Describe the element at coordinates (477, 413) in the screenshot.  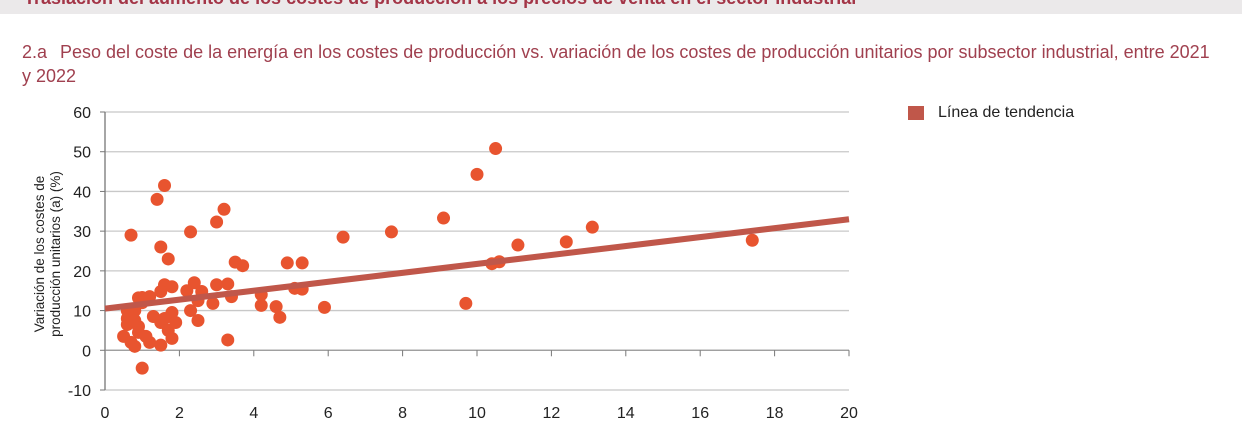
I see `x-tick-label: 10` at that location.